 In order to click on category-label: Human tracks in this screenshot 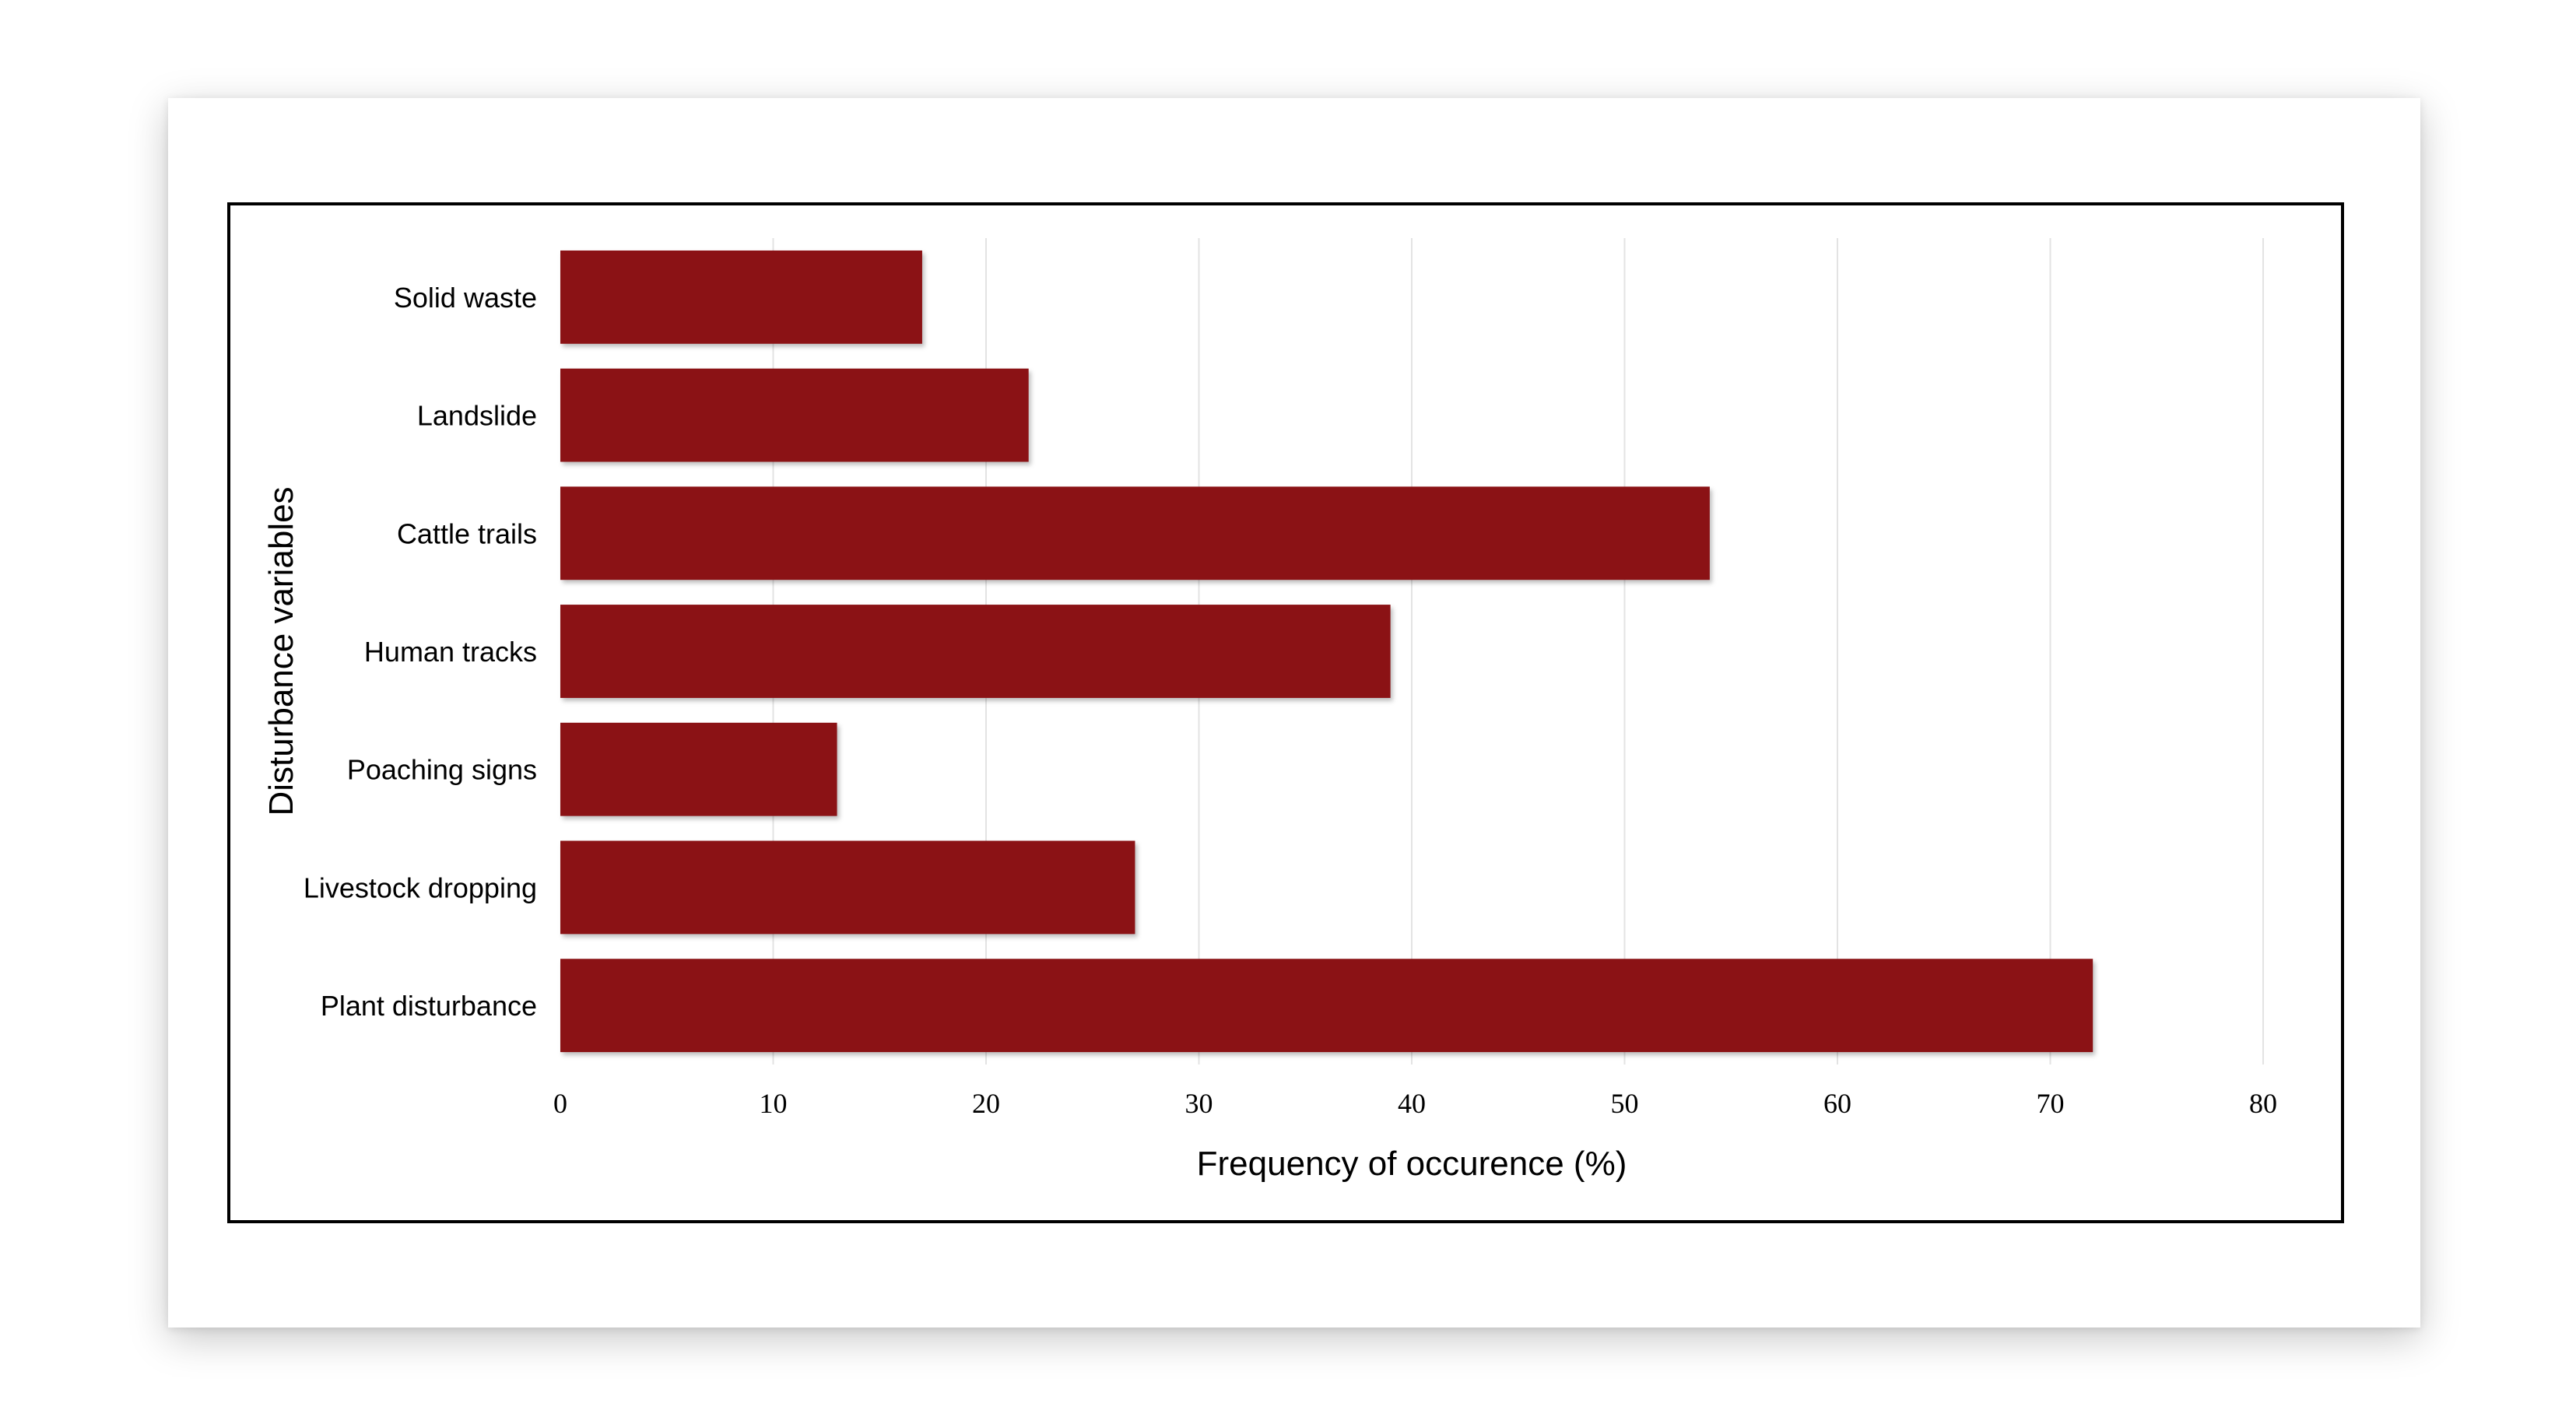, I will do `click(451, 652)`.